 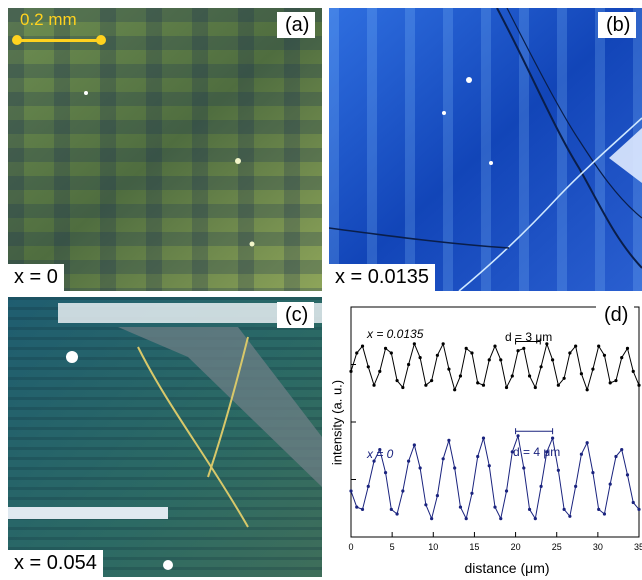 I want to click on scale-bar, so click(x=59, y=41).